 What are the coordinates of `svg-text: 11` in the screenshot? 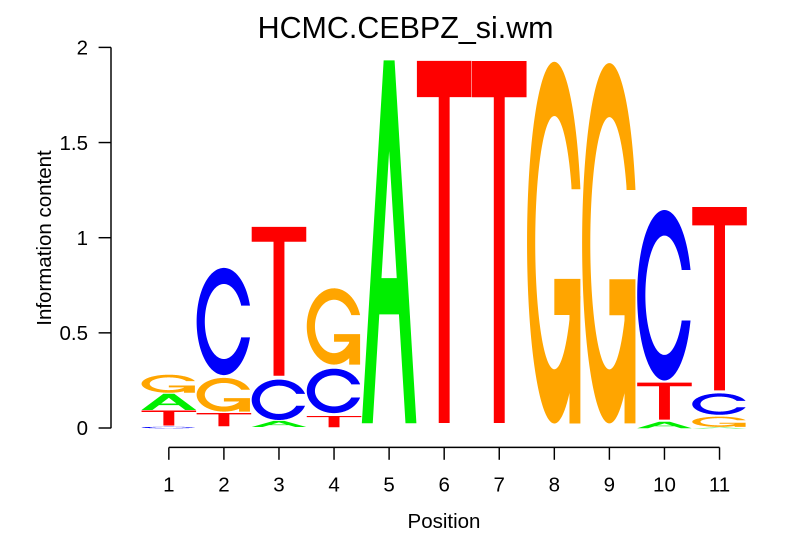 It's located at (719, 485).